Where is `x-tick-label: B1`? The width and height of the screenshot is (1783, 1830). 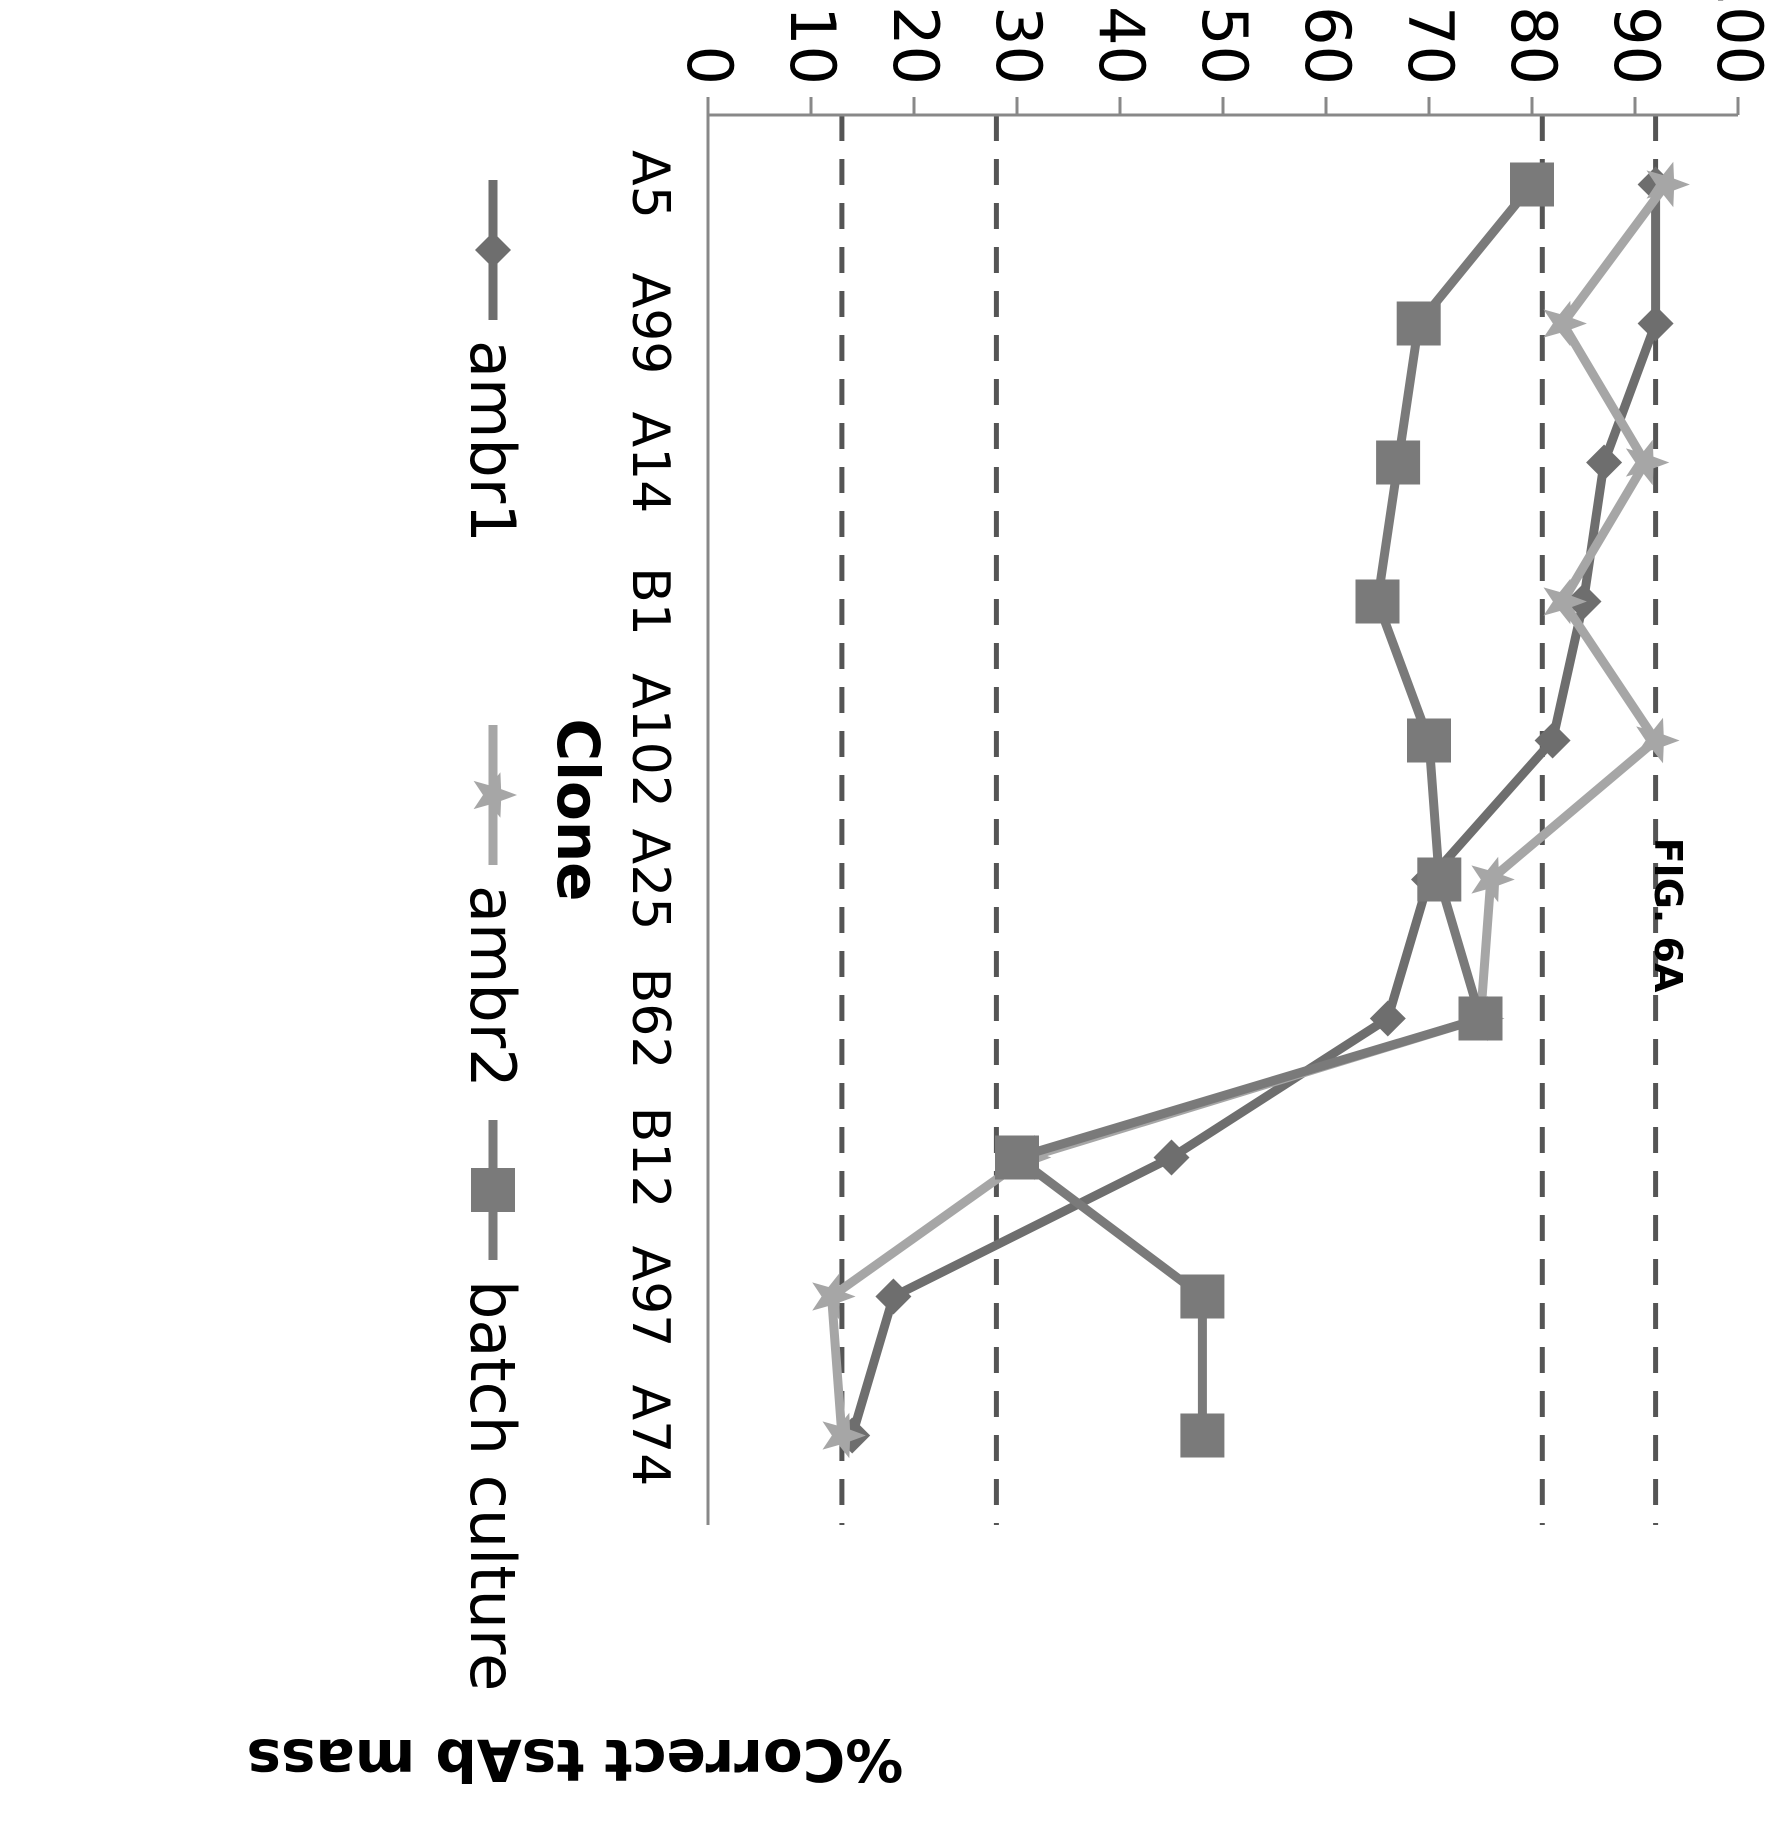 x-tick-label: B1 is located at coordinates (650, 601).